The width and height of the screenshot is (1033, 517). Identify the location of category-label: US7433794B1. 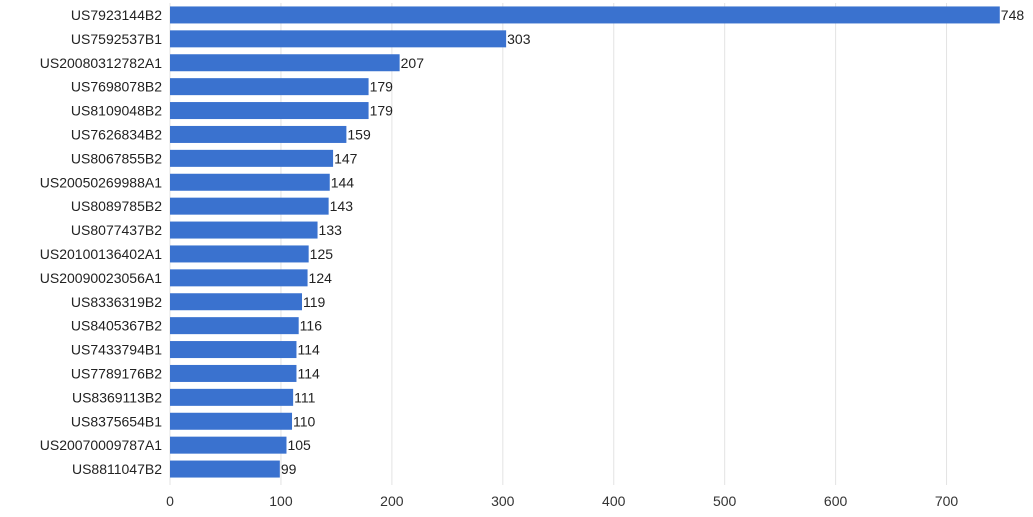
(116, 350).